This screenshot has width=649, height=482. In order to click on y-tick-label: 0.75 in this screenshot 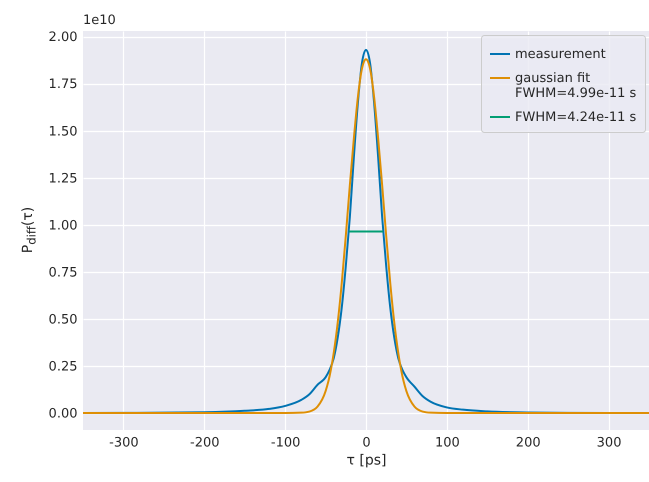, I will do `click(63, 272)`.